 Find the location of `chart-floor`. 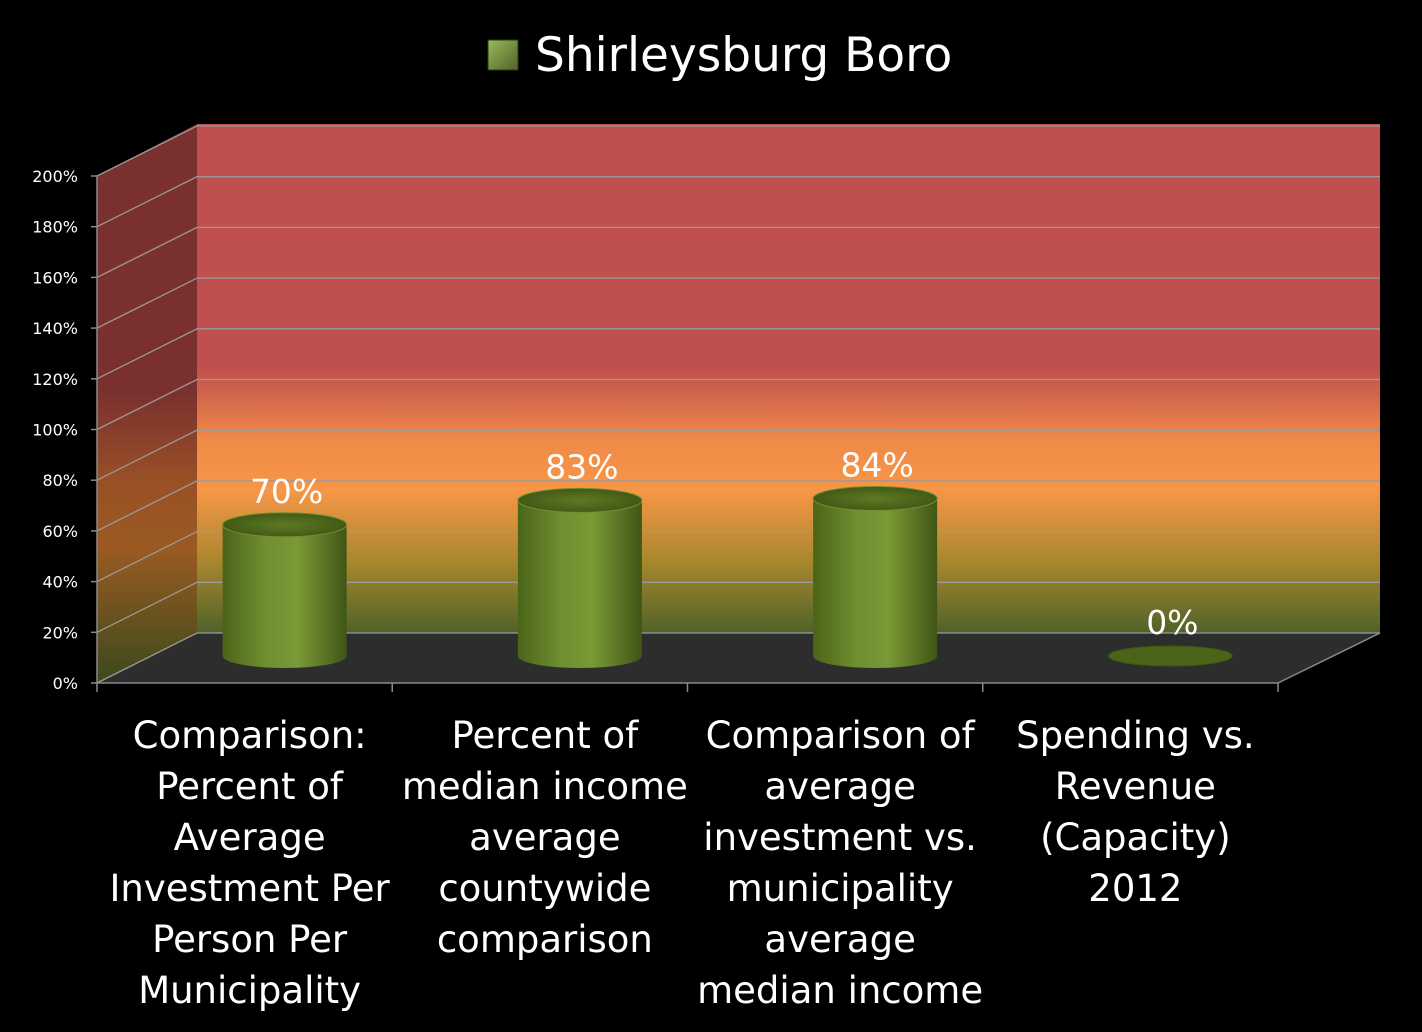

chart-floor is located at coordinates (738, 658).